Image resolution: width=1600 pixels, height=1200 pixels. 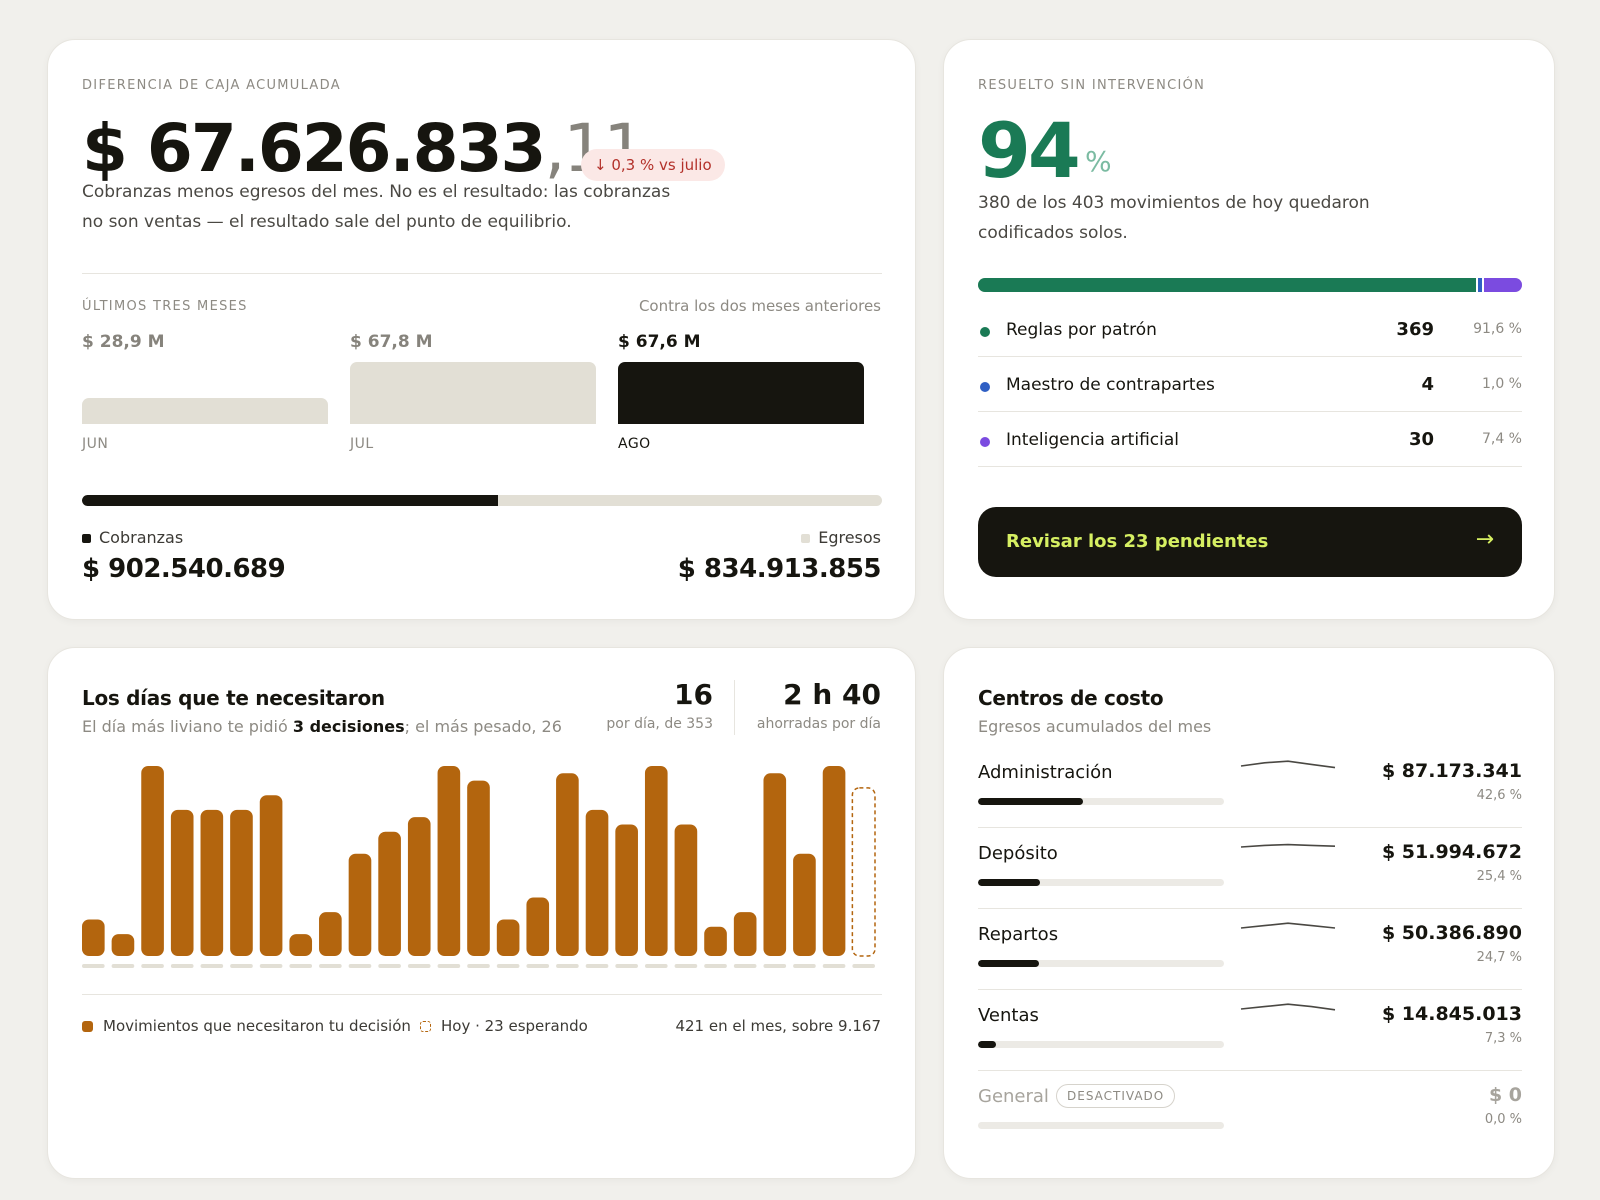 What do you see at coordinates (314, 148) in the screenshot?
I see `amount-integer: $ 67.626.833` at bounding box center [314, 148].